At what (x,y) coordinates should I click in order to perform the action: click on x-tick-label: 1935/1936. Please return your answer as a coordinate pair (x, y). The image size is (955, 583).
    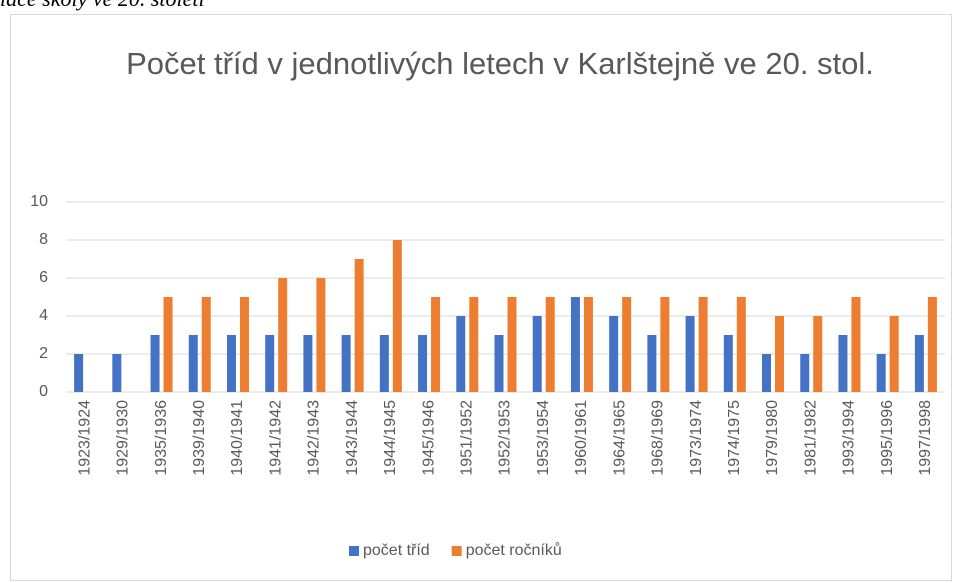
    Looking at the image, I should click on (161, 438).